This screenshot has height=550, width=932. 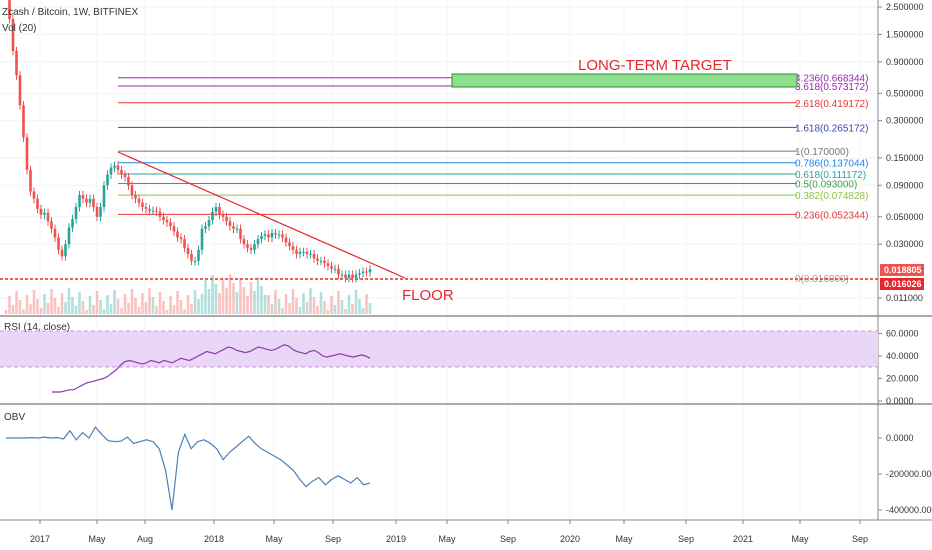 I want to click on price-tick-label: 0.500000, so click(x=905, y=93).